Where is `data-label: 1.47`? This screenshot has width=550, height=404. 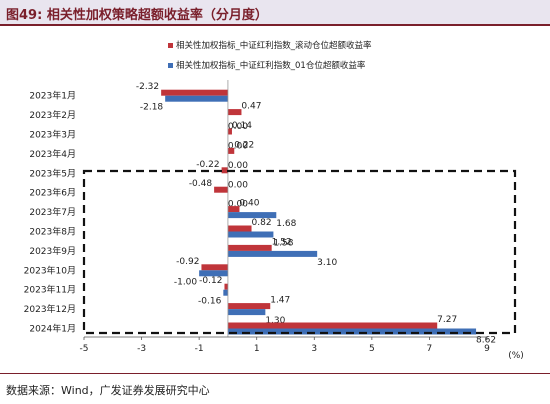
data-label: 1.47 is located at coordinates (280, 301).